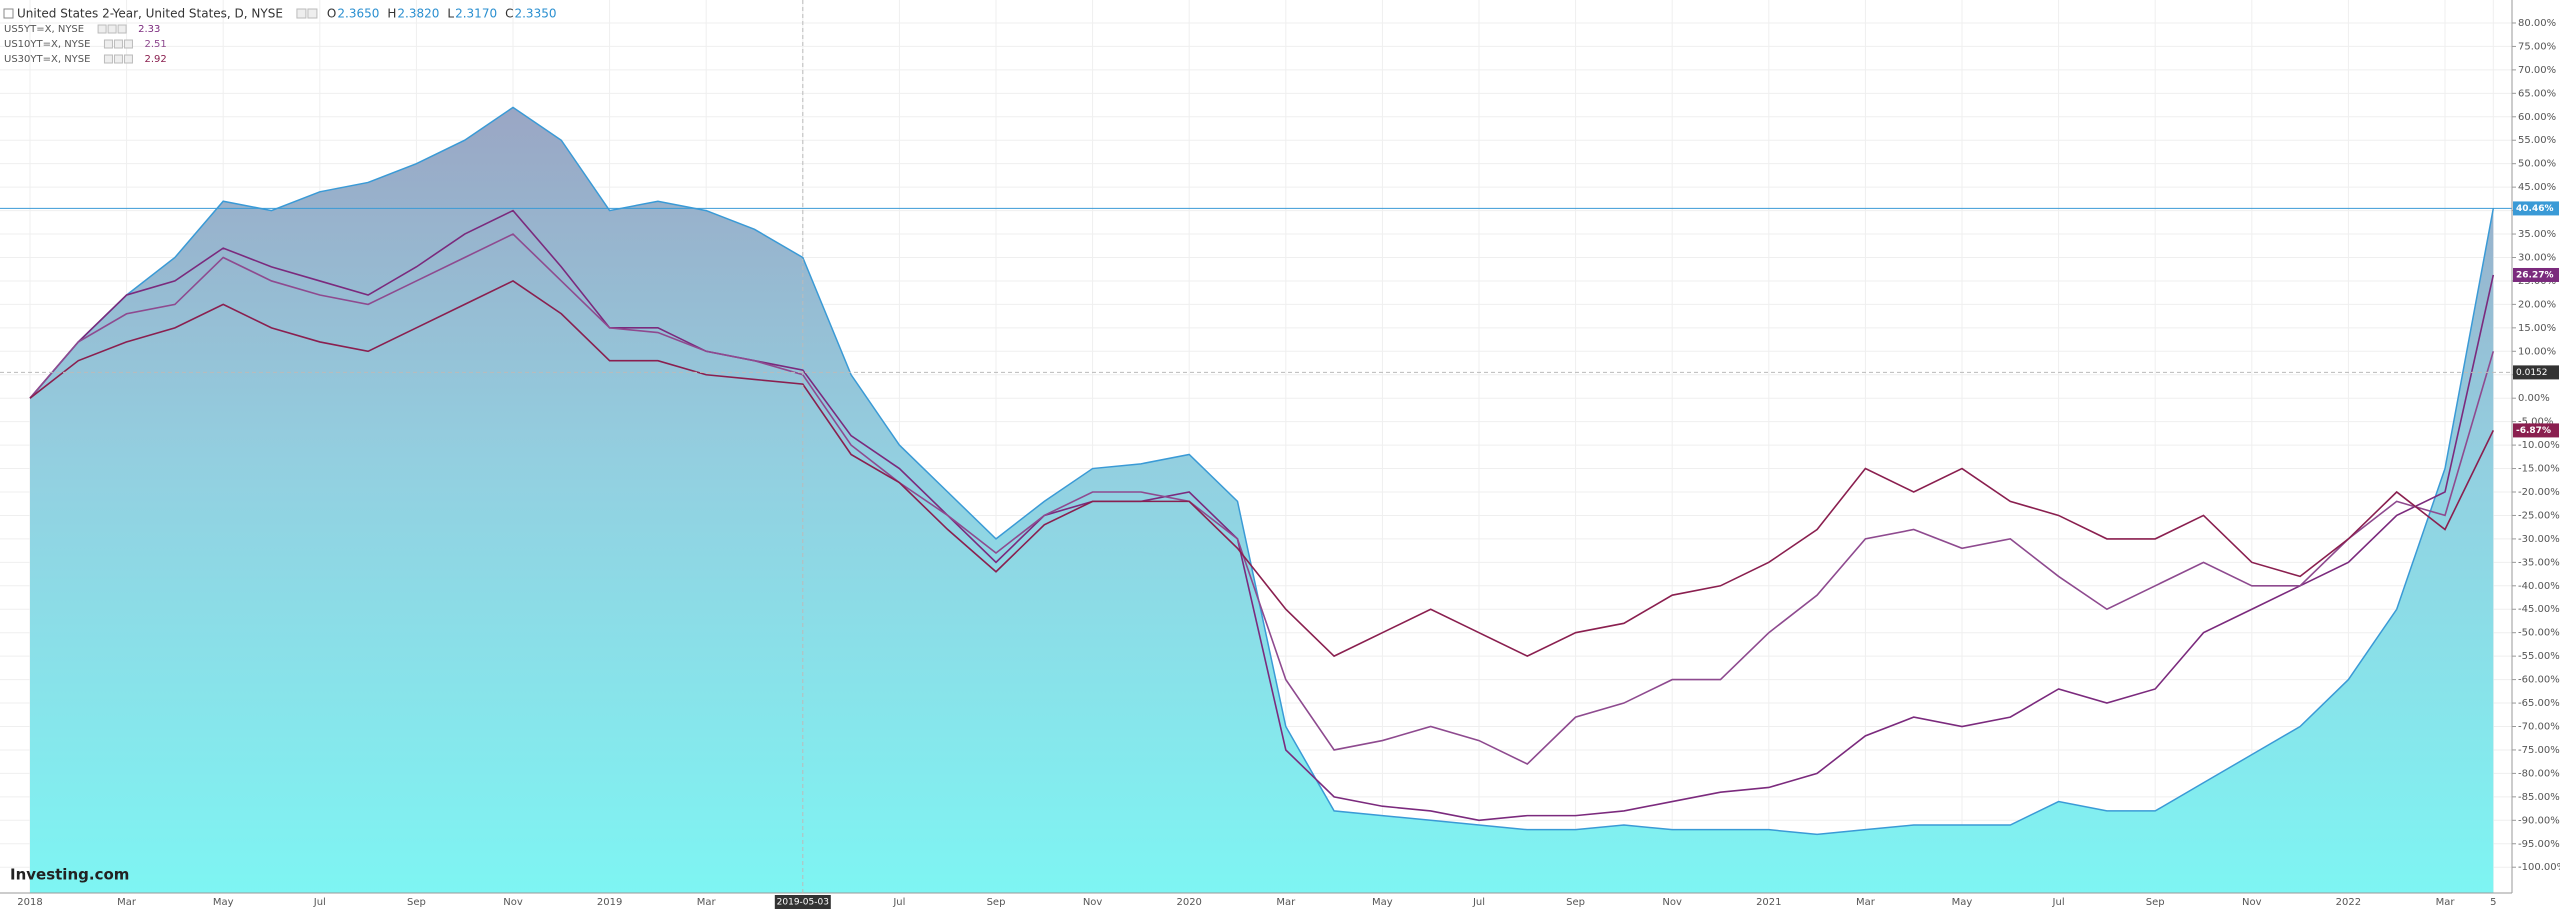 The width and height of the screenshot is (2560, 910). I want to click on legend-value: 2.51, so click(155, 44).